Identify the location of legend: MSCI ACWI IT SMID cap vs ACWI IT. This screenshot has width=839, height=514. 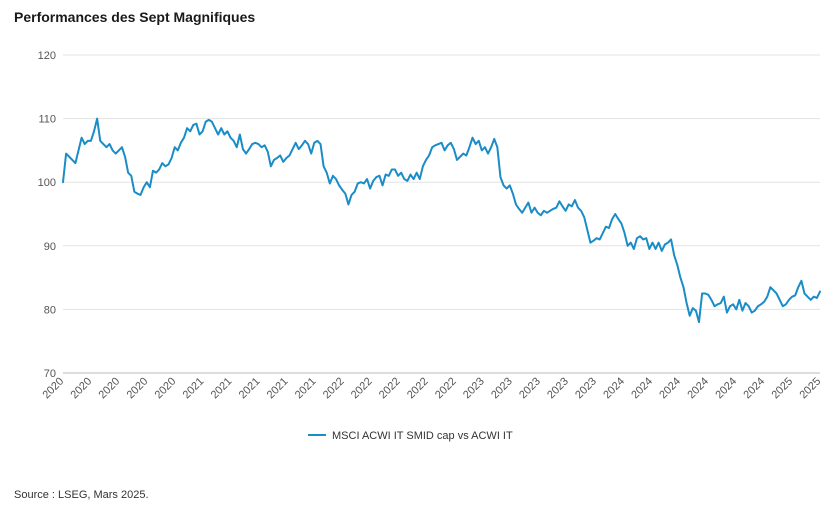
(410, 436).